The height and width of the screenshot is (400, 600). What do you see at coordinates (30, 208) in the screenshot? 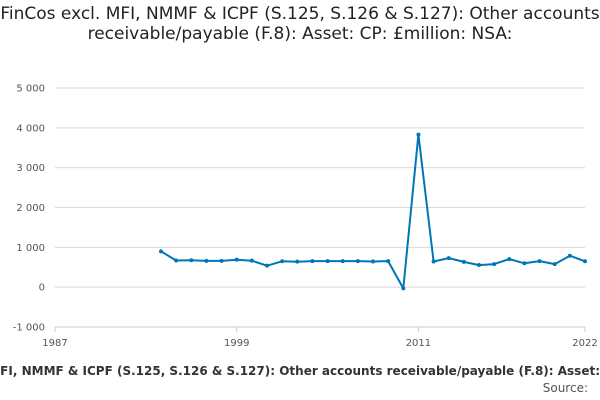
I see `y-tick-label: 2 000` at bounding box center [30, 208].